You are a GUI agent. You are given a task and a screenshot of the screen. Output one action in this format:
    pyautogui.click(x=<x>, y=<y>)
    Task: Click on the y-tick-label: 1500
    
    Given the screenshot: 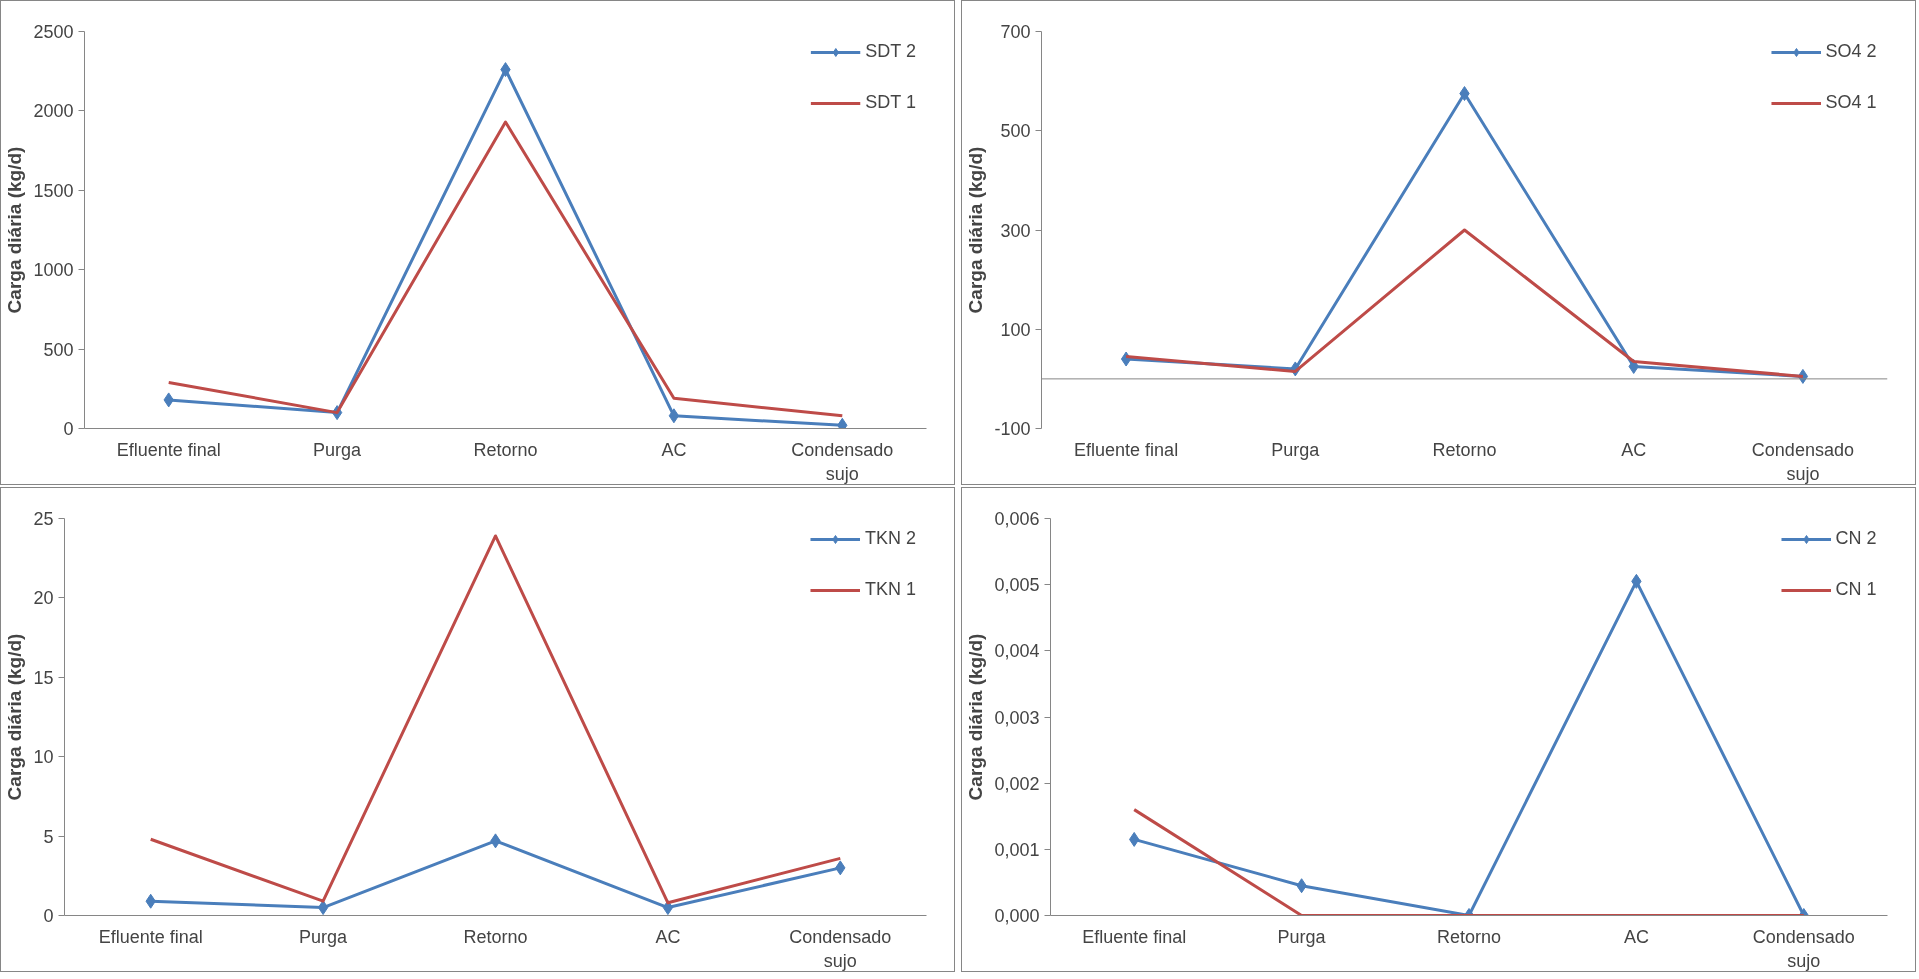 What is the action you would take?
    pyautogui.click(x=53, y=190)
    